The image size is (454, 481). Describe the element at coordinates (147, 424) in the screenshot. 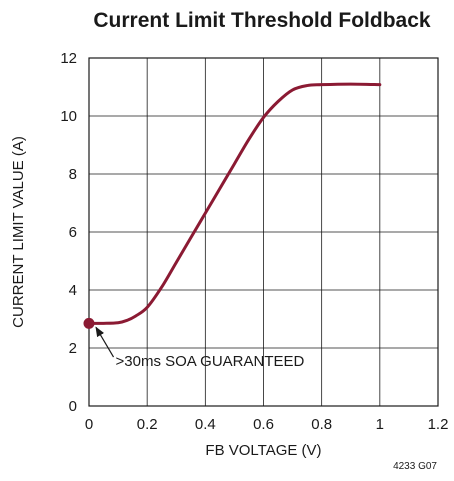

I see `x-tick-label: 0.2` at that location.